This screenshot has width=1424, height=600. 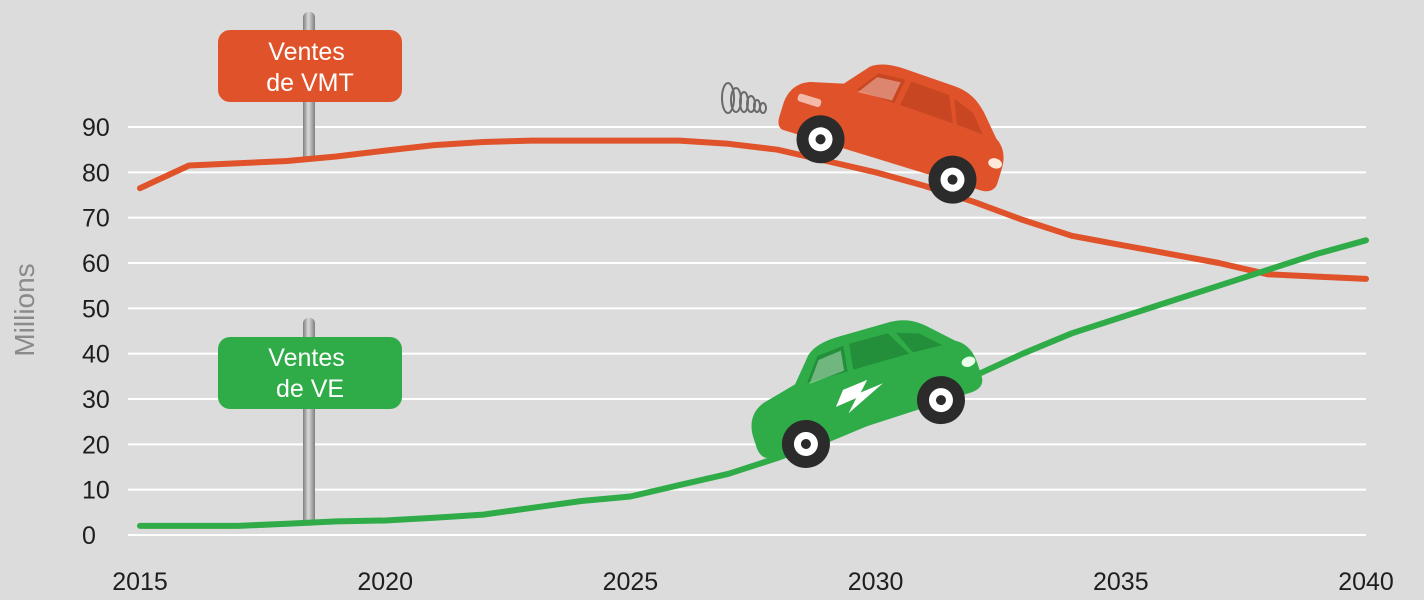 What do you see at coordinates (140, 582) in the screenshot?
I see `x-tick-label: 2015` at bounding box center [140, 582].